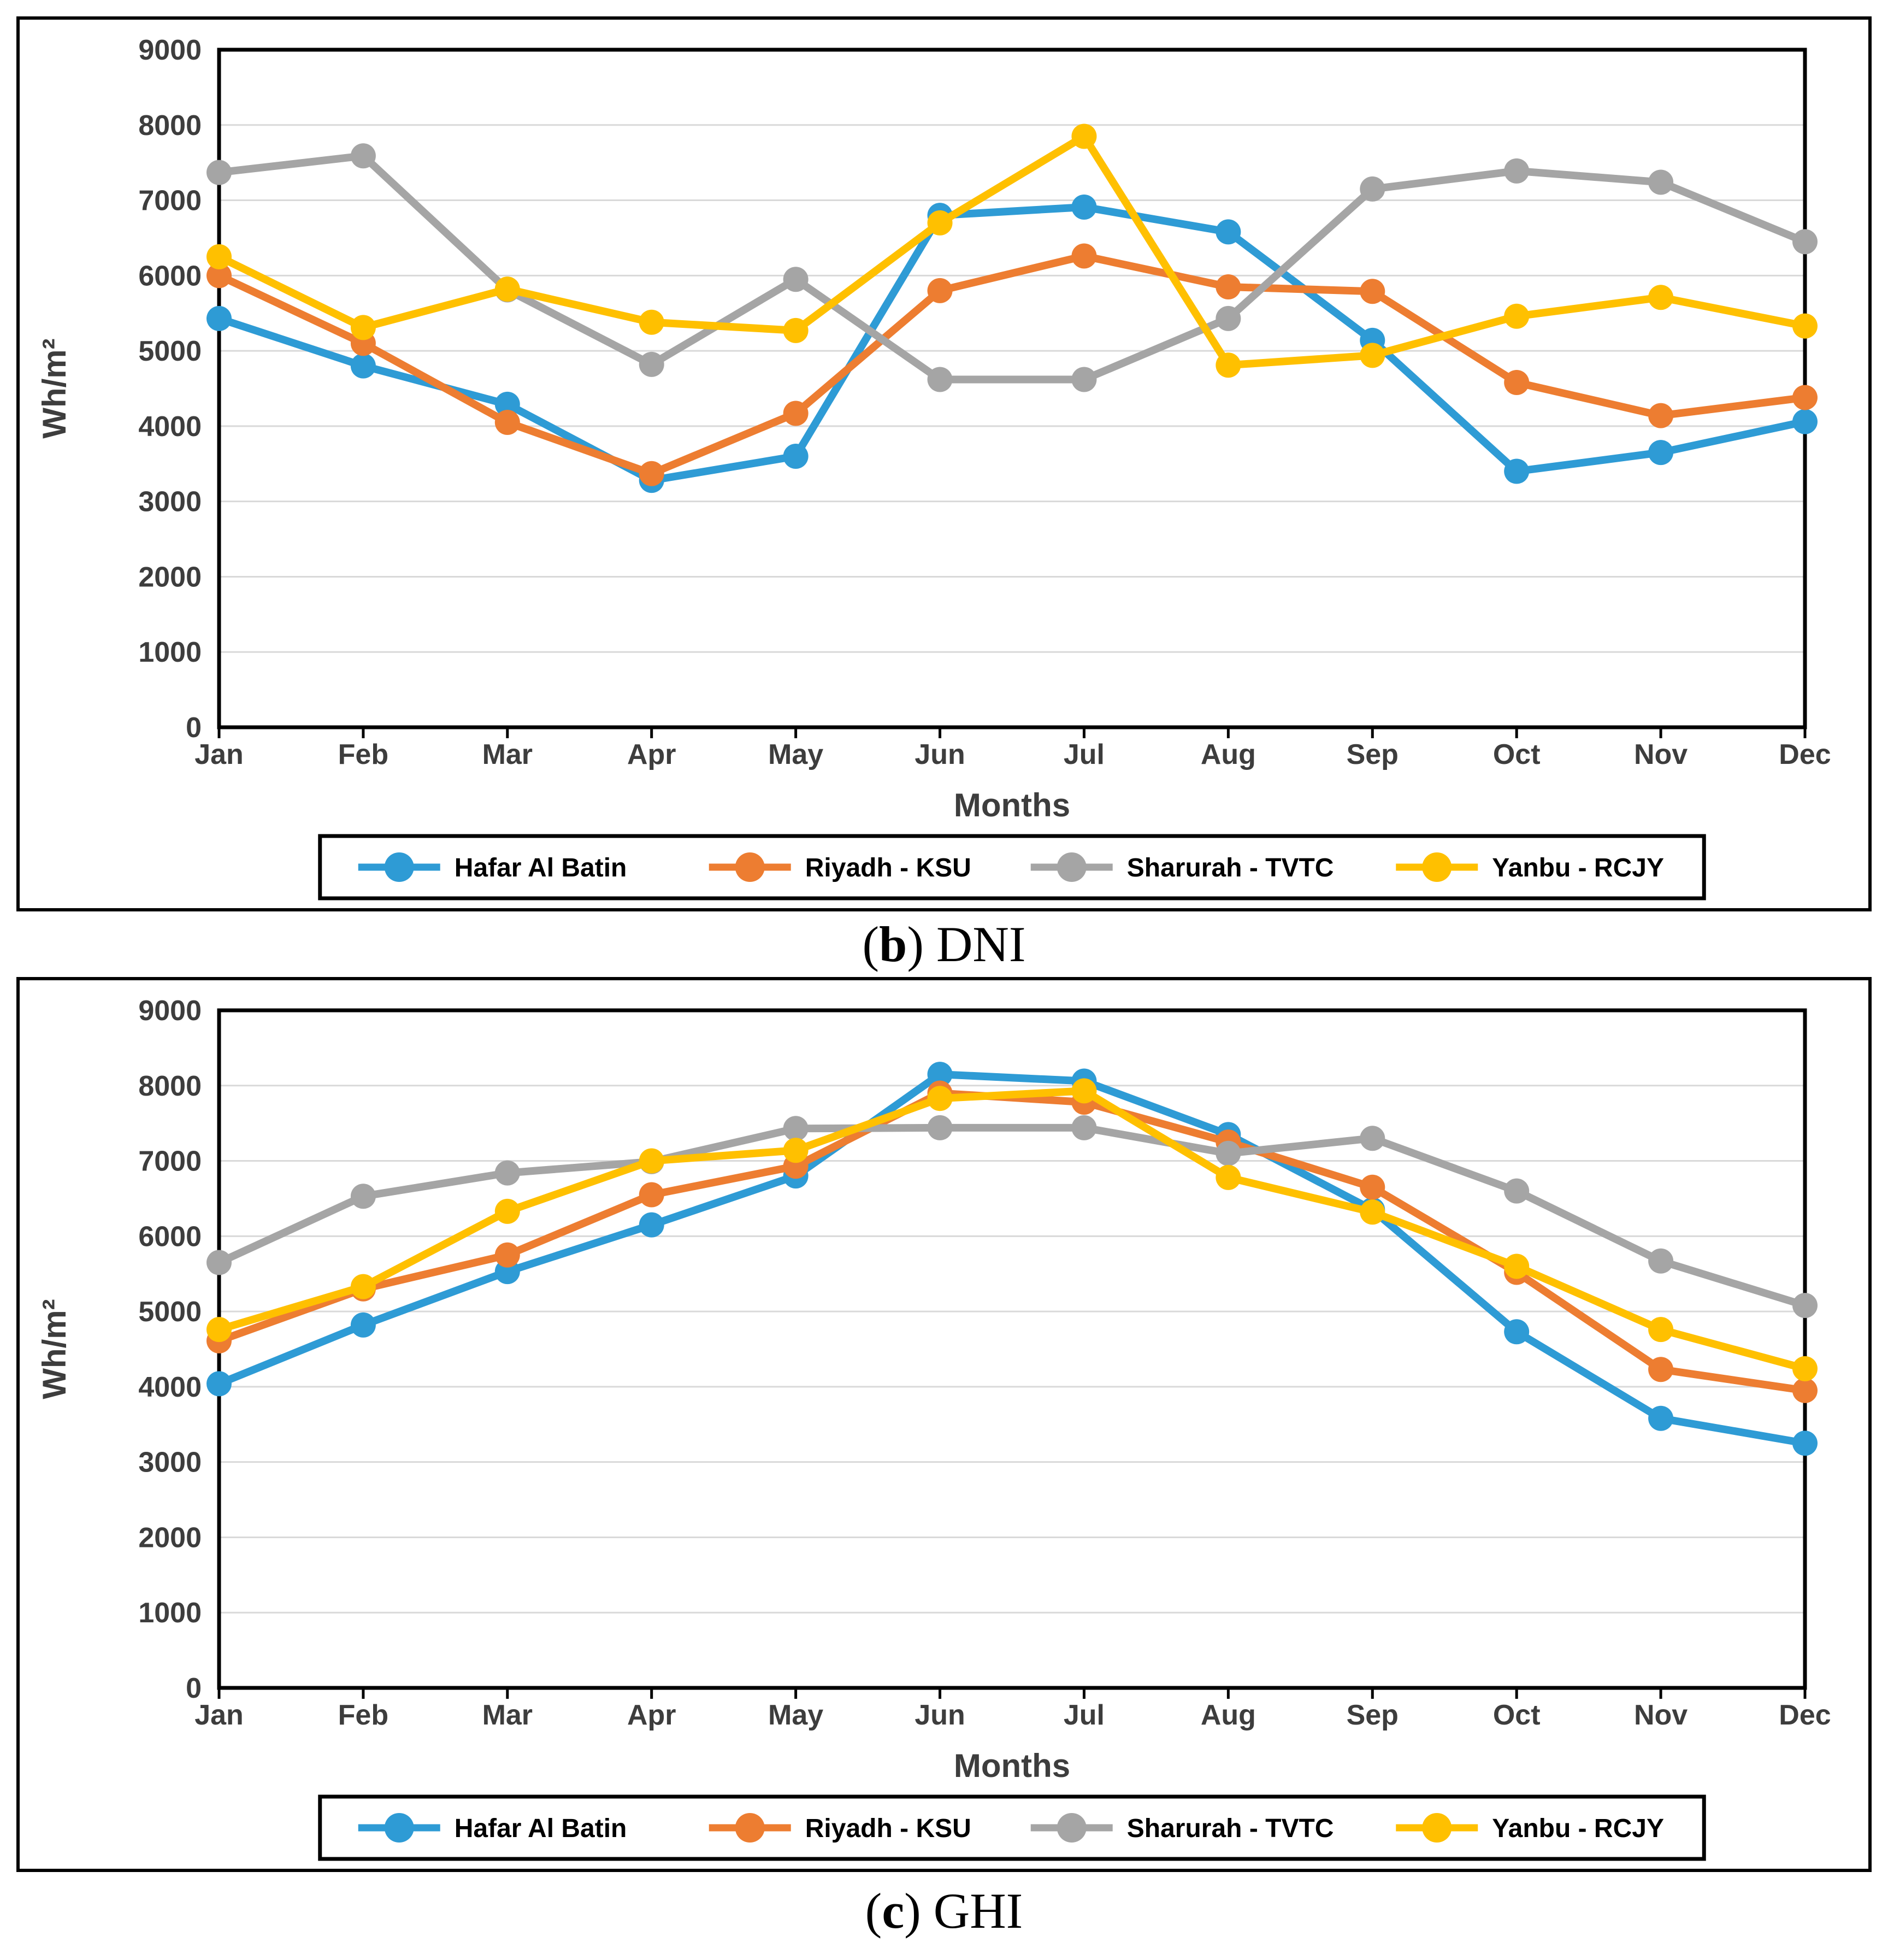 The image size is (1888, 1960). Describe the element at coordinates (1084, 207) in the screenshot. I see `data-point-hafar-al-batin-jul` at that location.